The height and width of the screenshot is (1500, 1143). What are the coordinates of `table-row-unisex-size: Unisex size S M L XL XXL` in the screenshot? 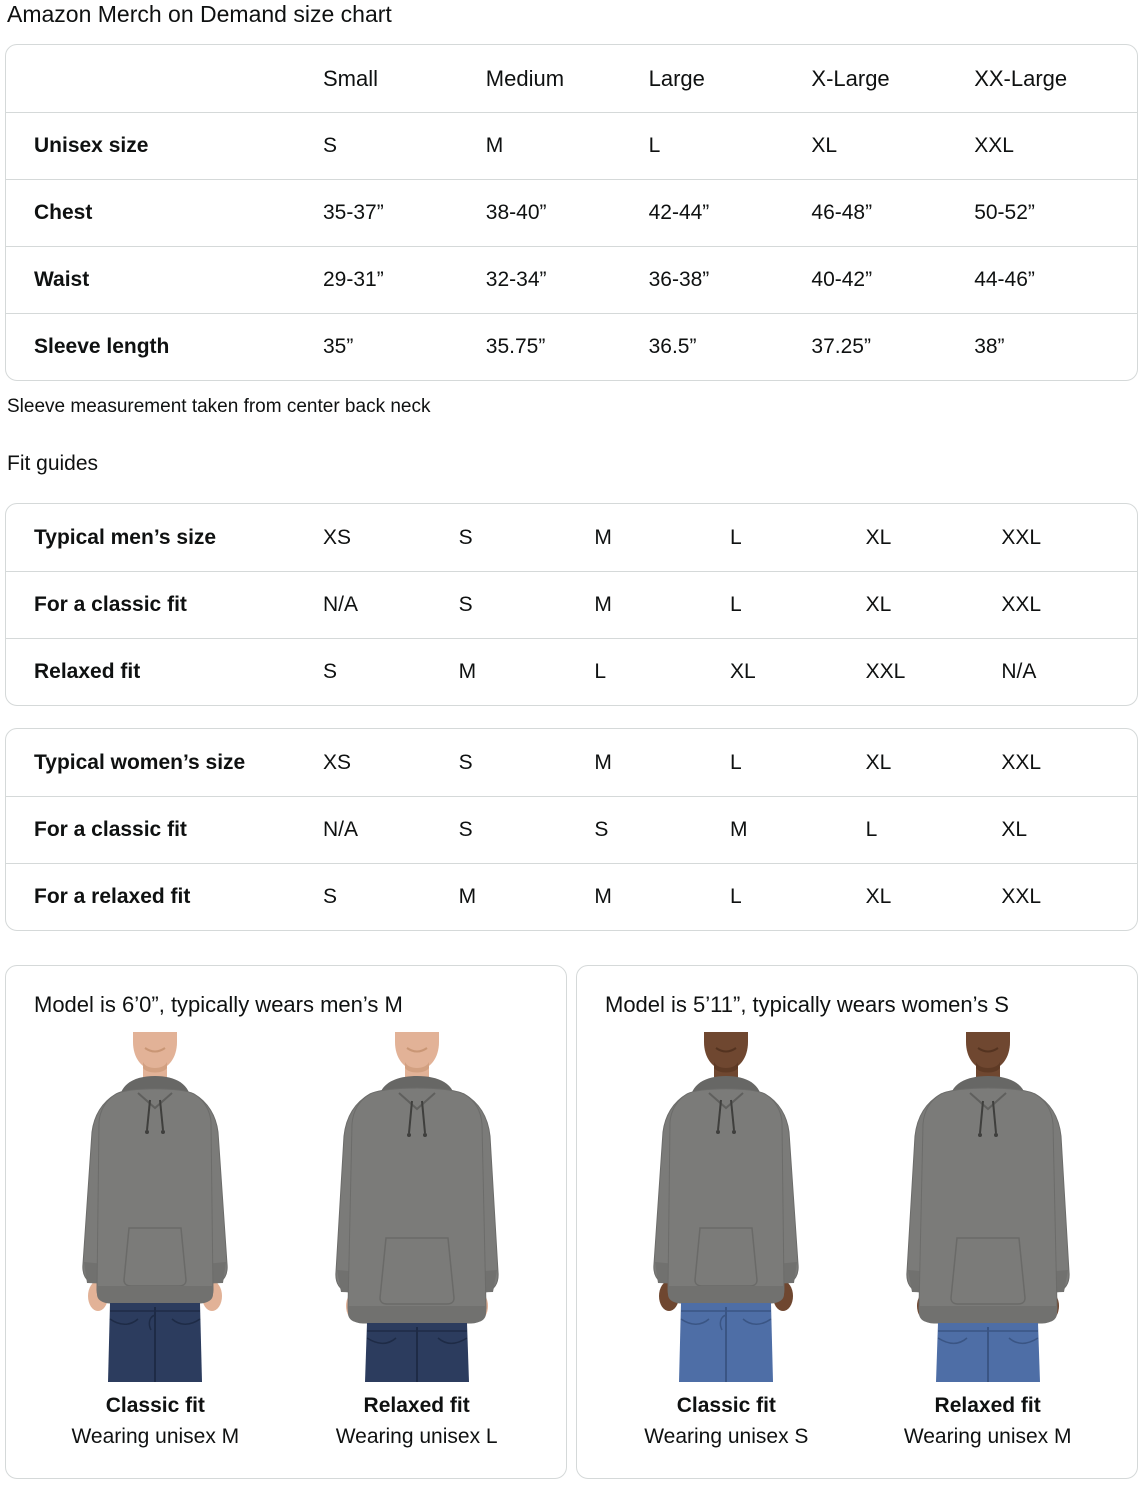 It's located at (571, 145).